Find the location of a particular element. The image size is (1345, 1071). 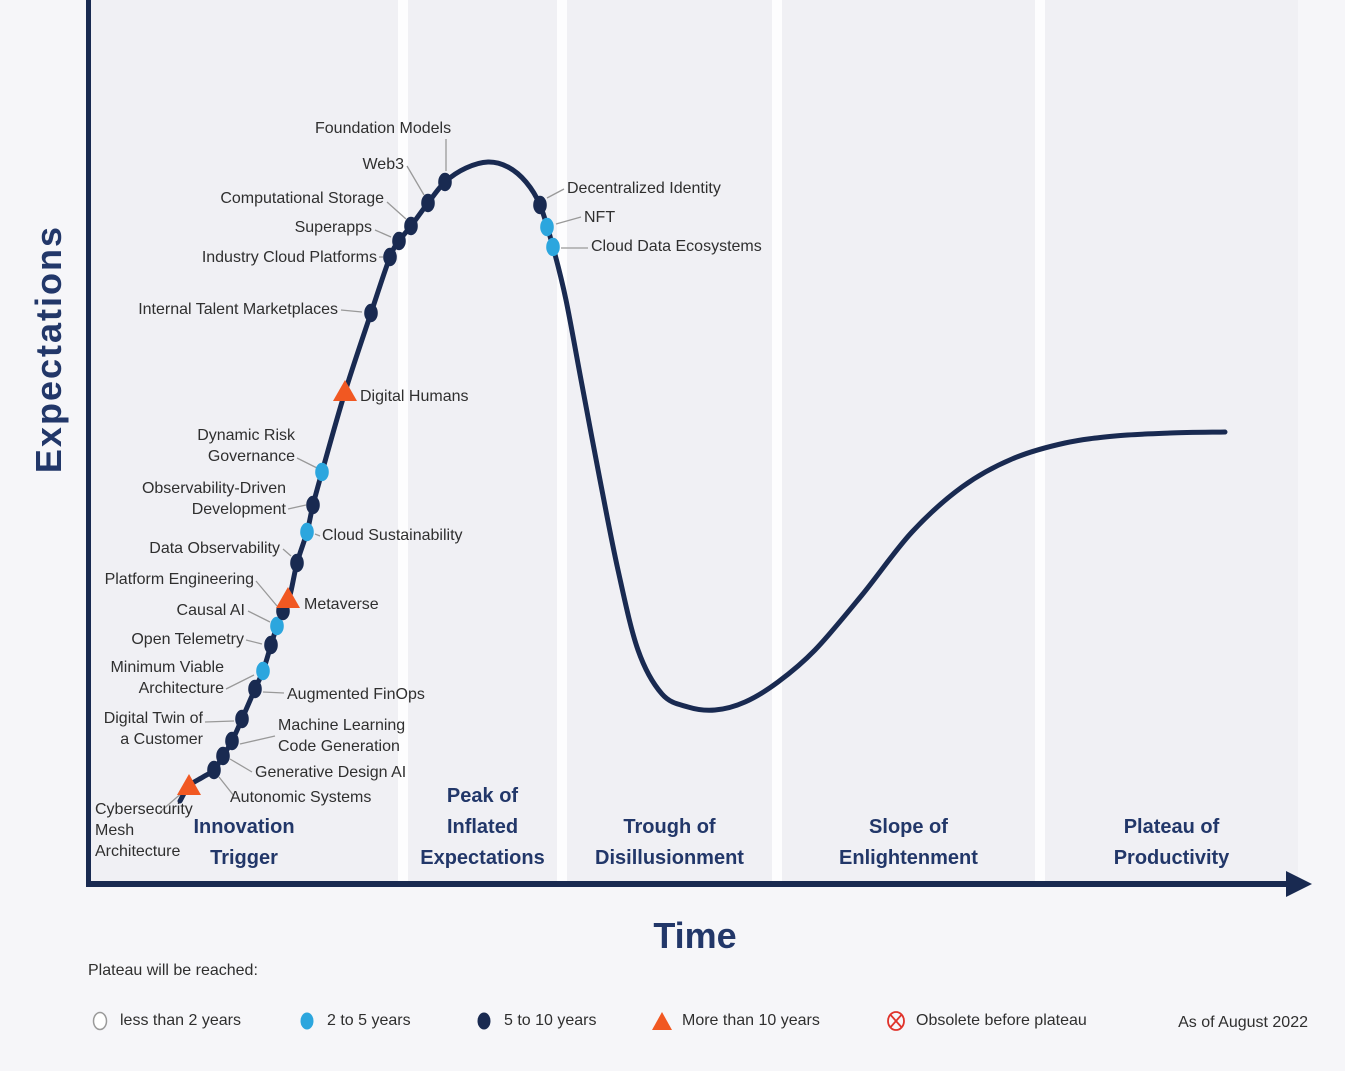

less-than-2-years-icon is located at coordinates (100, 1021).